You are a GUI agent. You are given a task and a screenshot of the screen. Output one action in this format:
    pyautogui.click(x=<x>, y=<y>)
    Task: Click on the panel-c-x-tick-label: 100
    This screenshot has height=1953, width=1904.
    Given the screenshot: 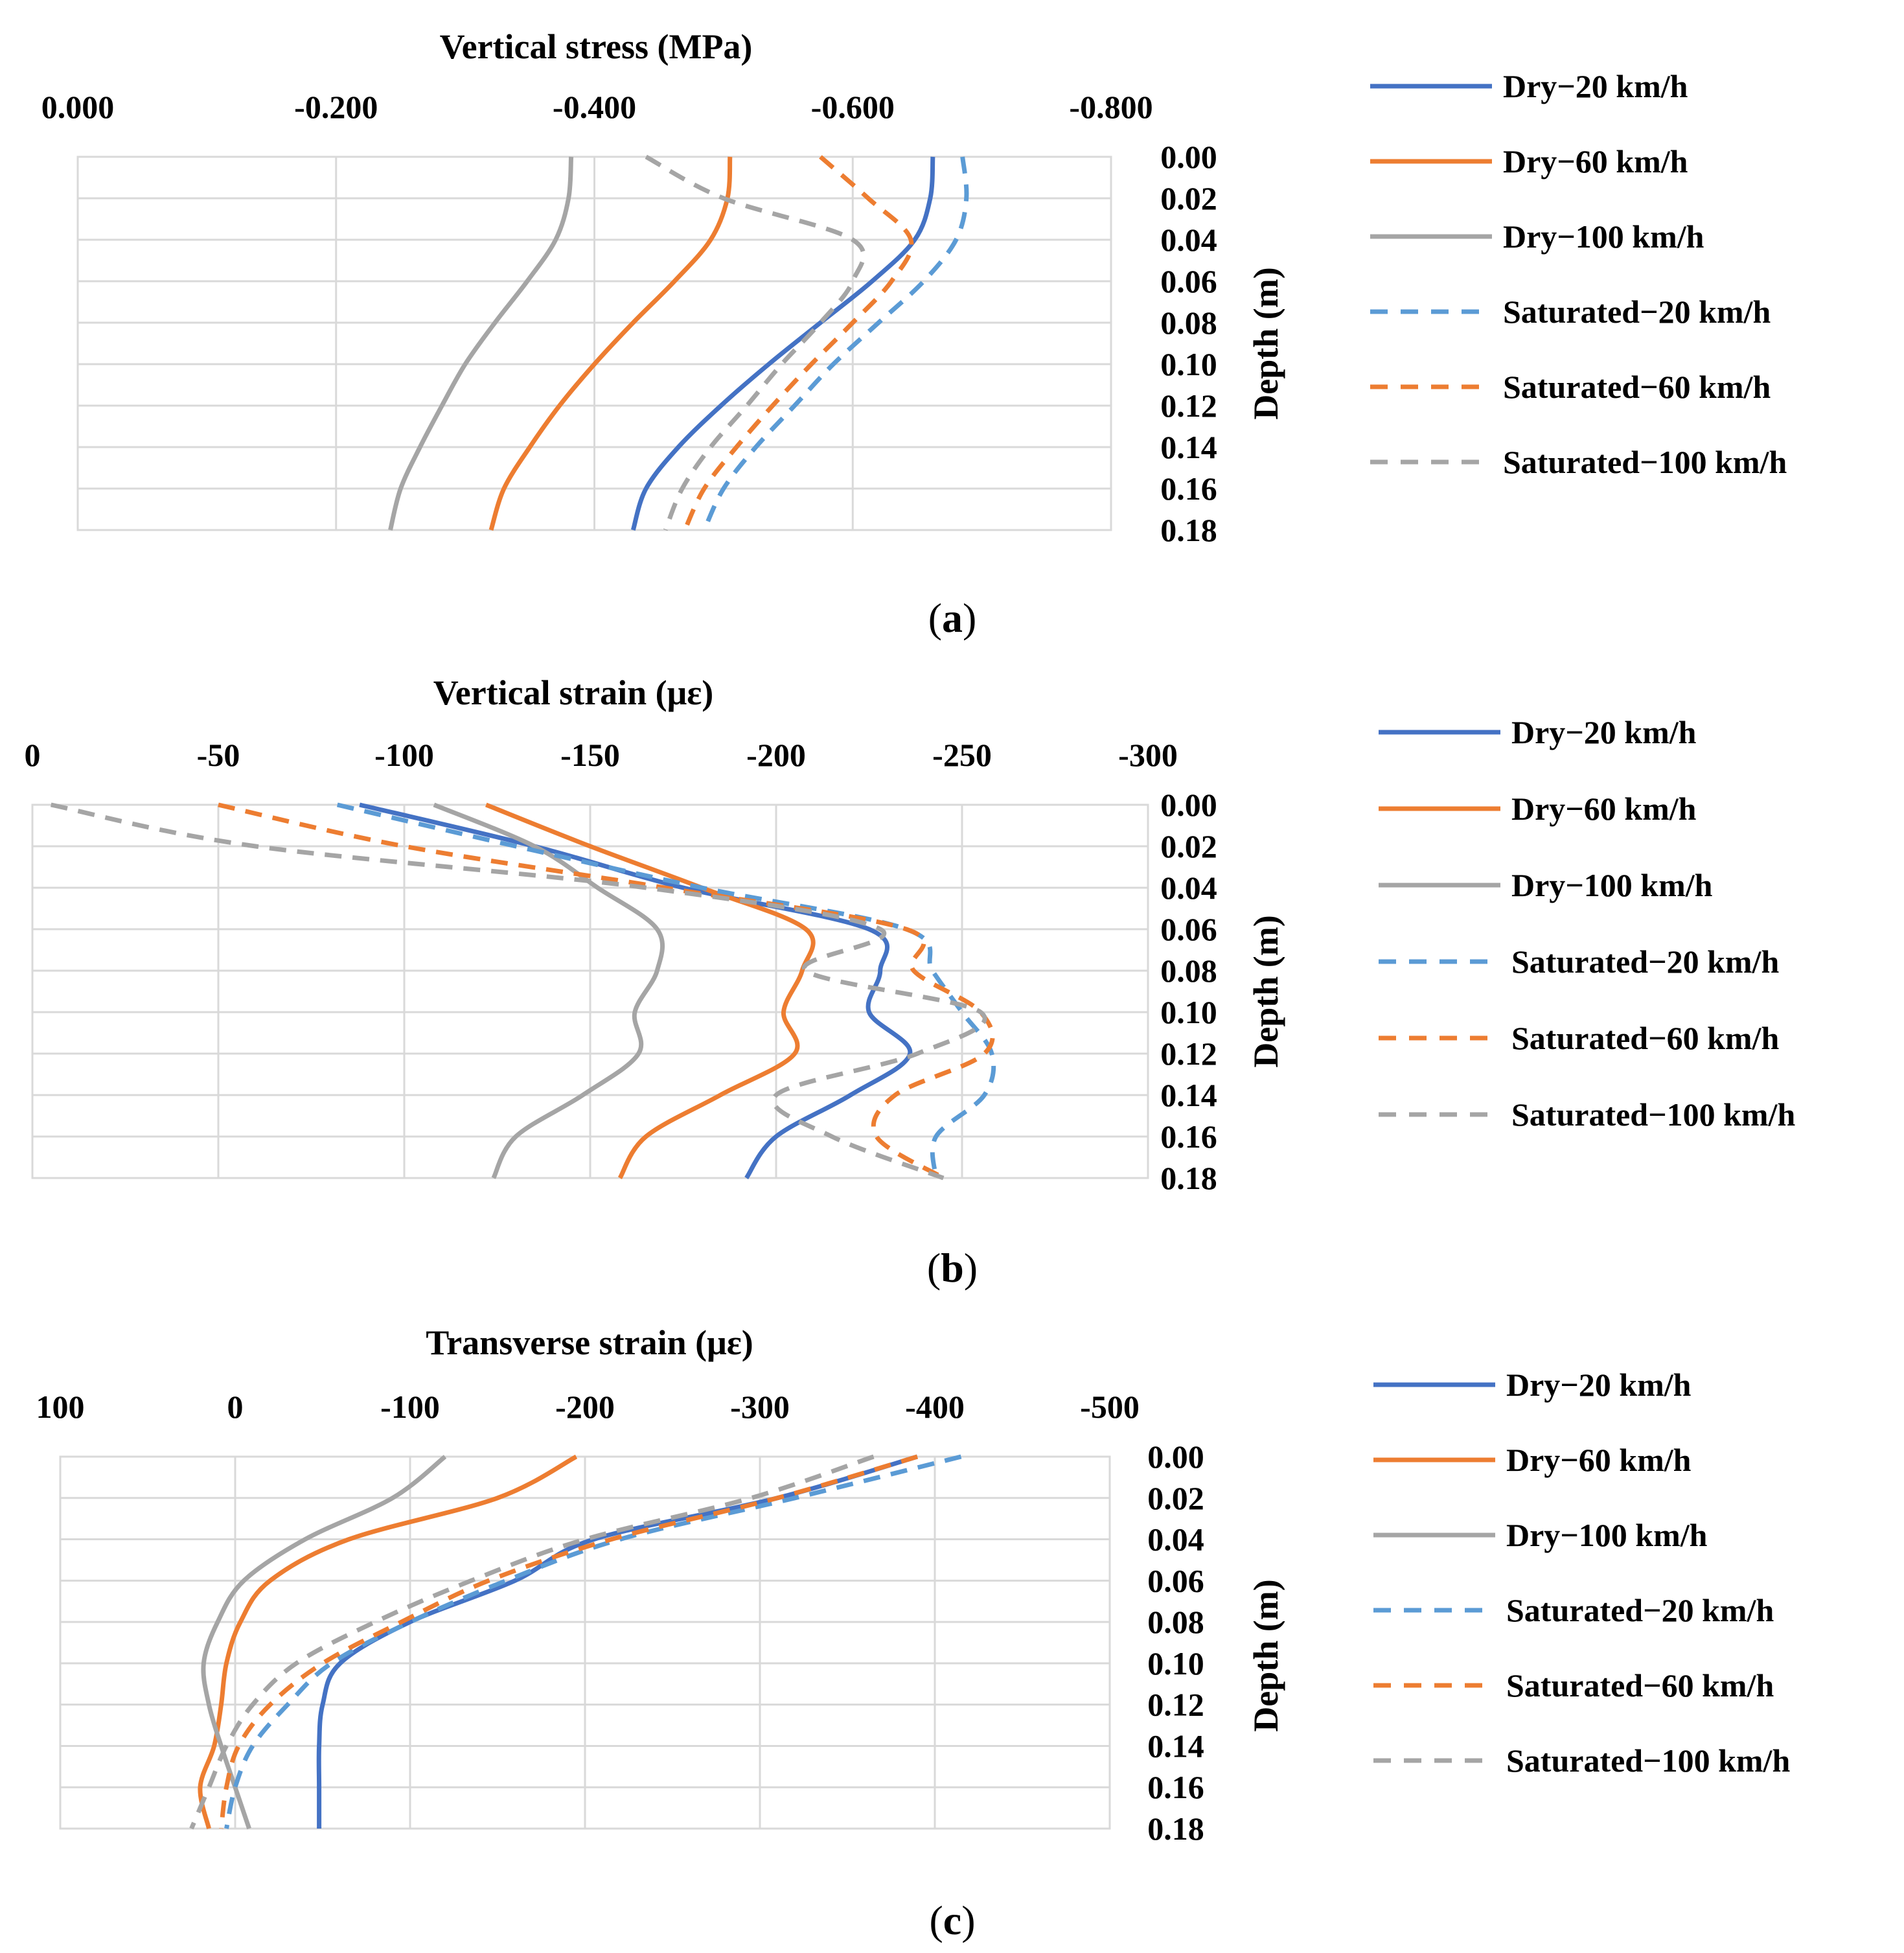 What is the action you would take?
    pyautogui.click(x=61, y=1407)
    